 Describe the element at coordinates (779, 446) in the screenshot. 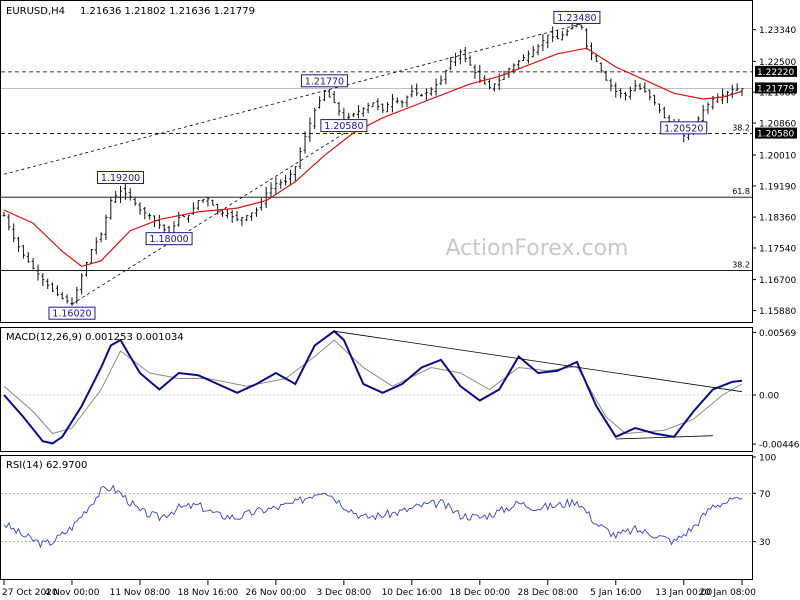

I see `macd-y-tick-label: -0.00446` at that location.